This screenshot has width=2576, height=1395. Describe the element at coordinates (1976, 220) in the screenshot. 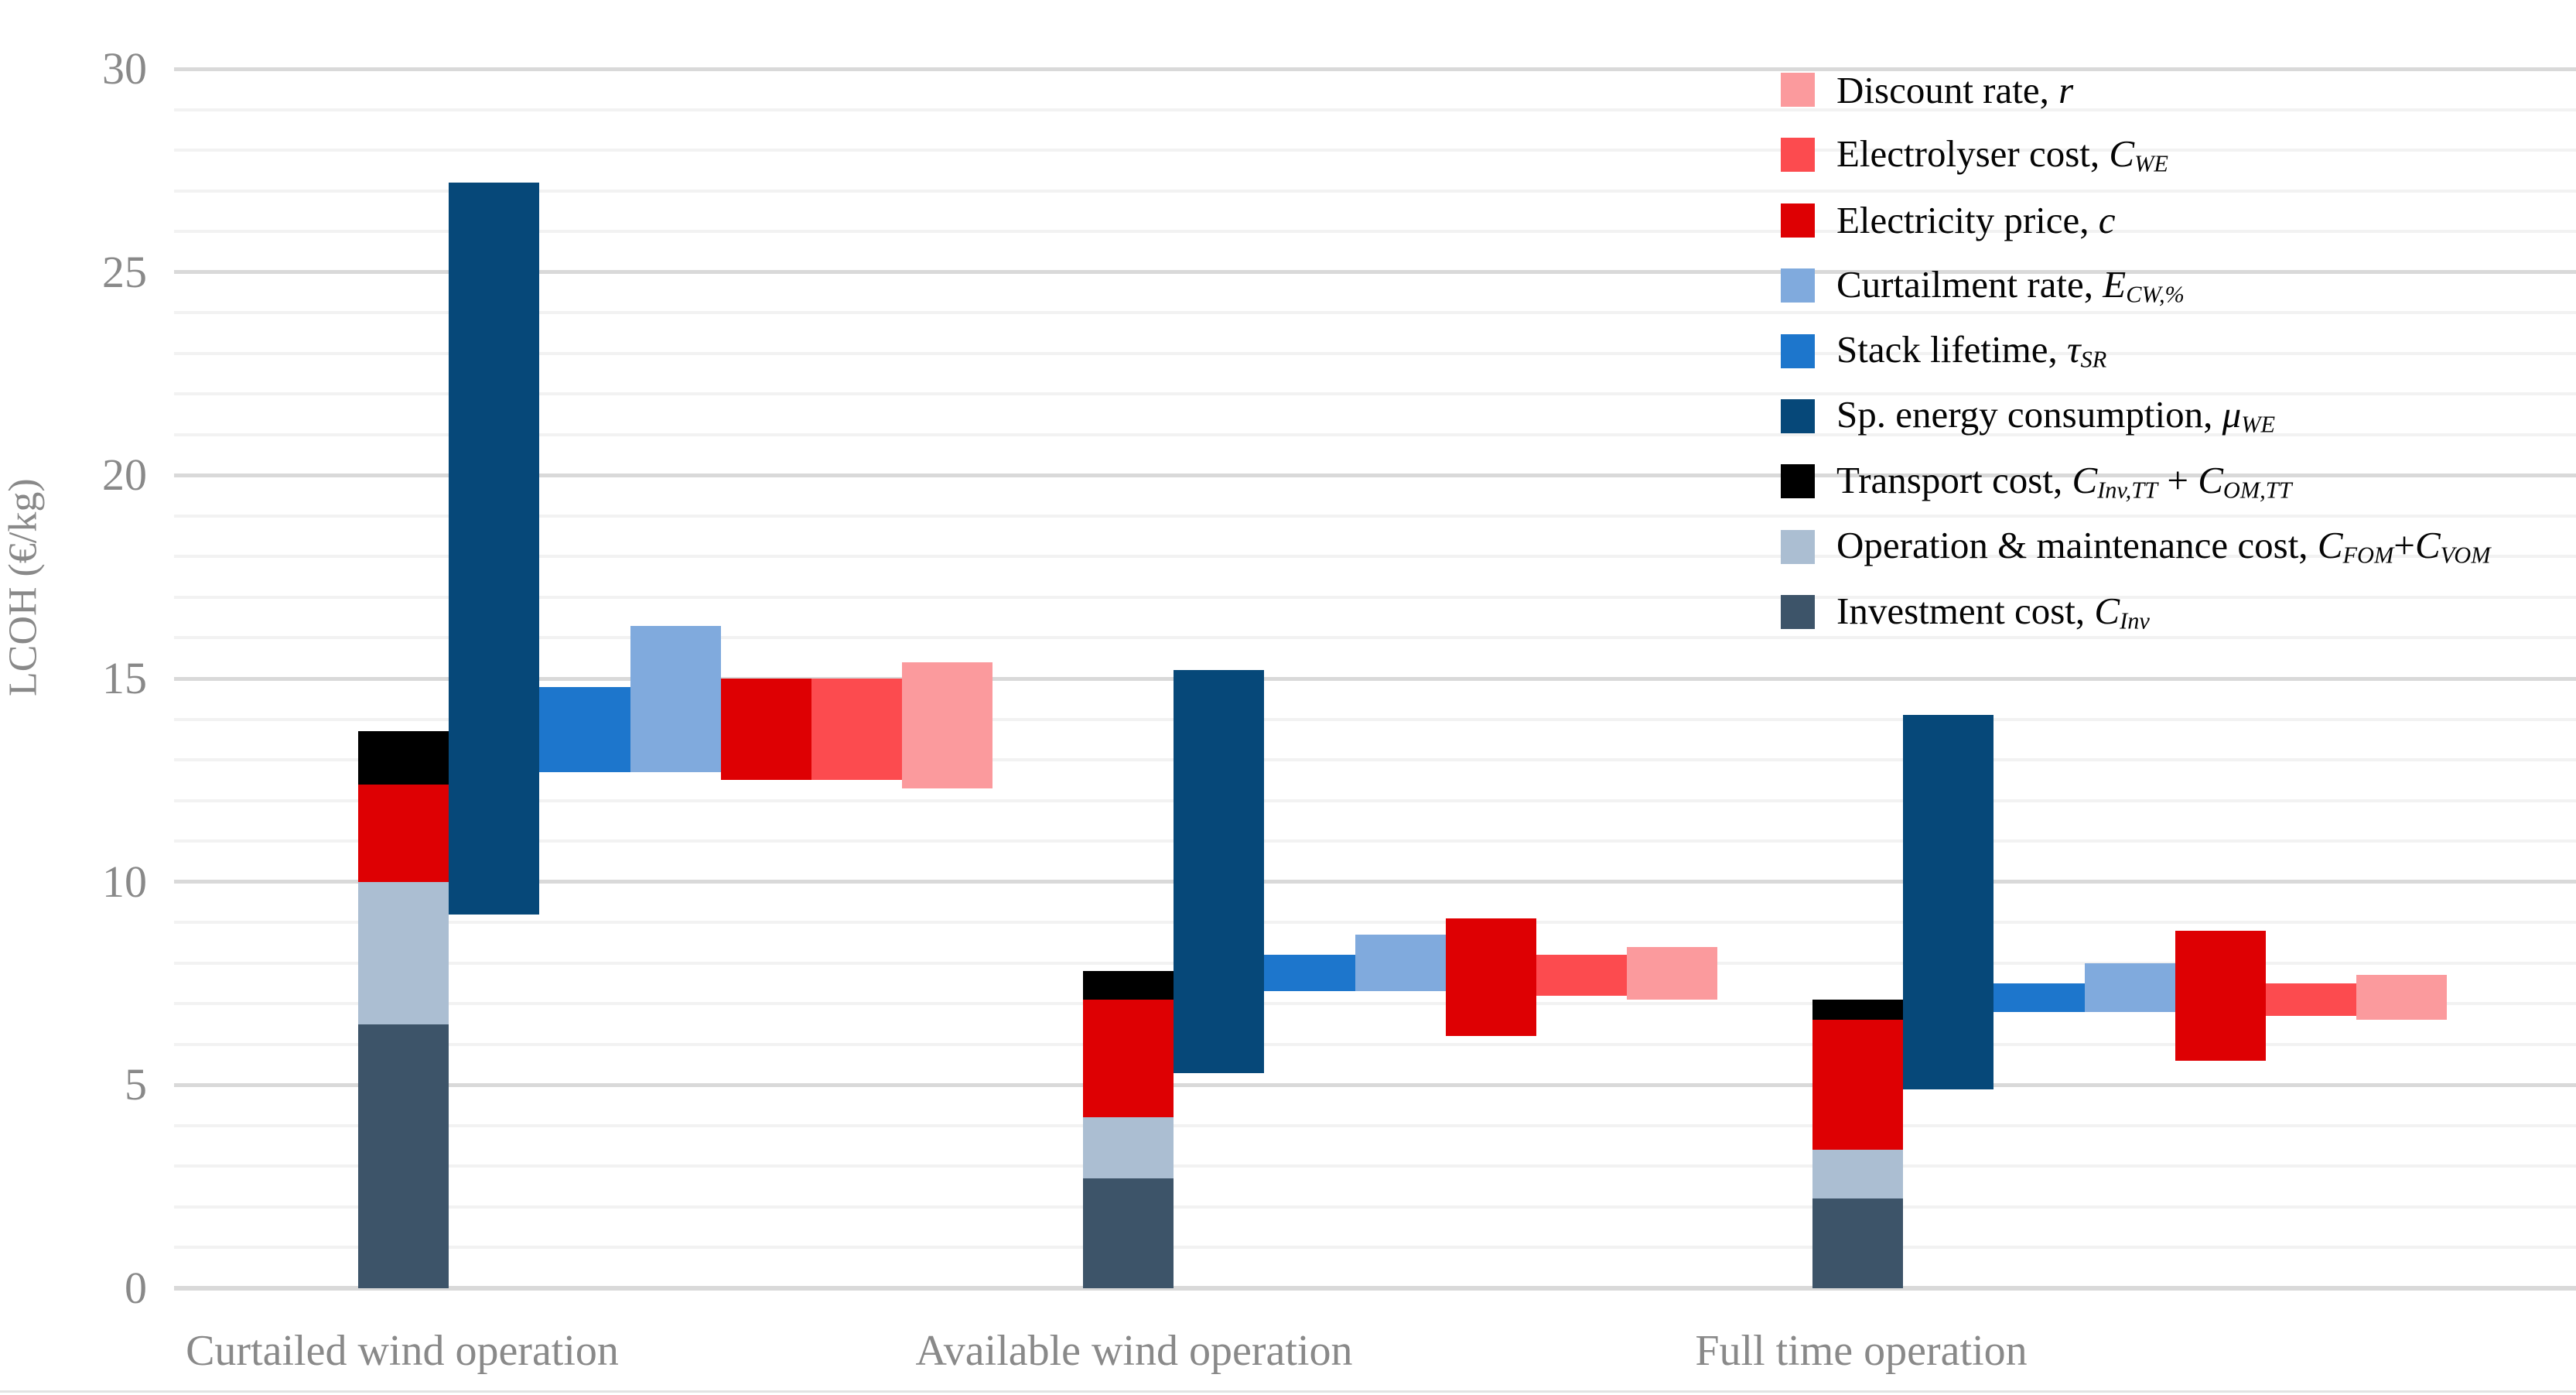

I see `legend-label: Electricity price, c` at that location.